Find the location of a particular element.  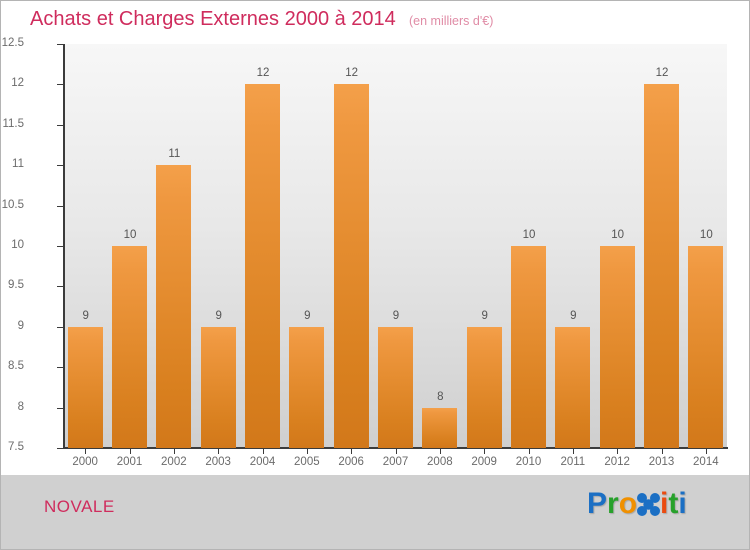

logo-letter-2: o is located at coordinates (628, 503).